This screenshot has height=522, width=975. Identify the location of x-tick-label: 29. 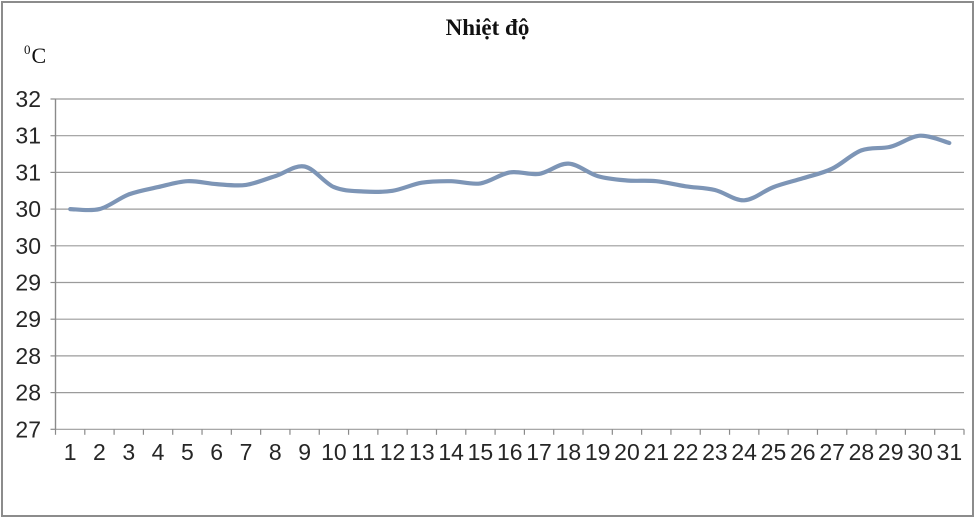
(891, 452).